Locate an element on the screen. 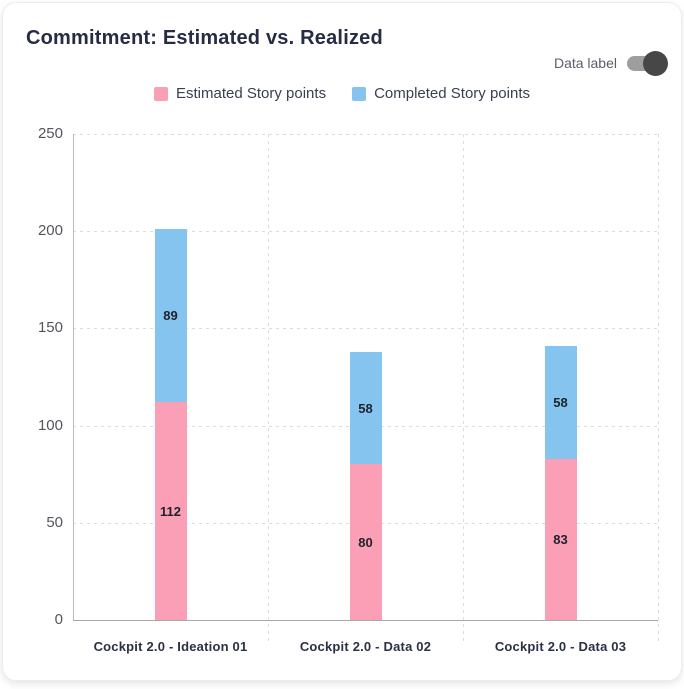 The width and height of the screenshot is (684, 689). data-label-toggle-row: Data label is located at coordinates (610, 63).